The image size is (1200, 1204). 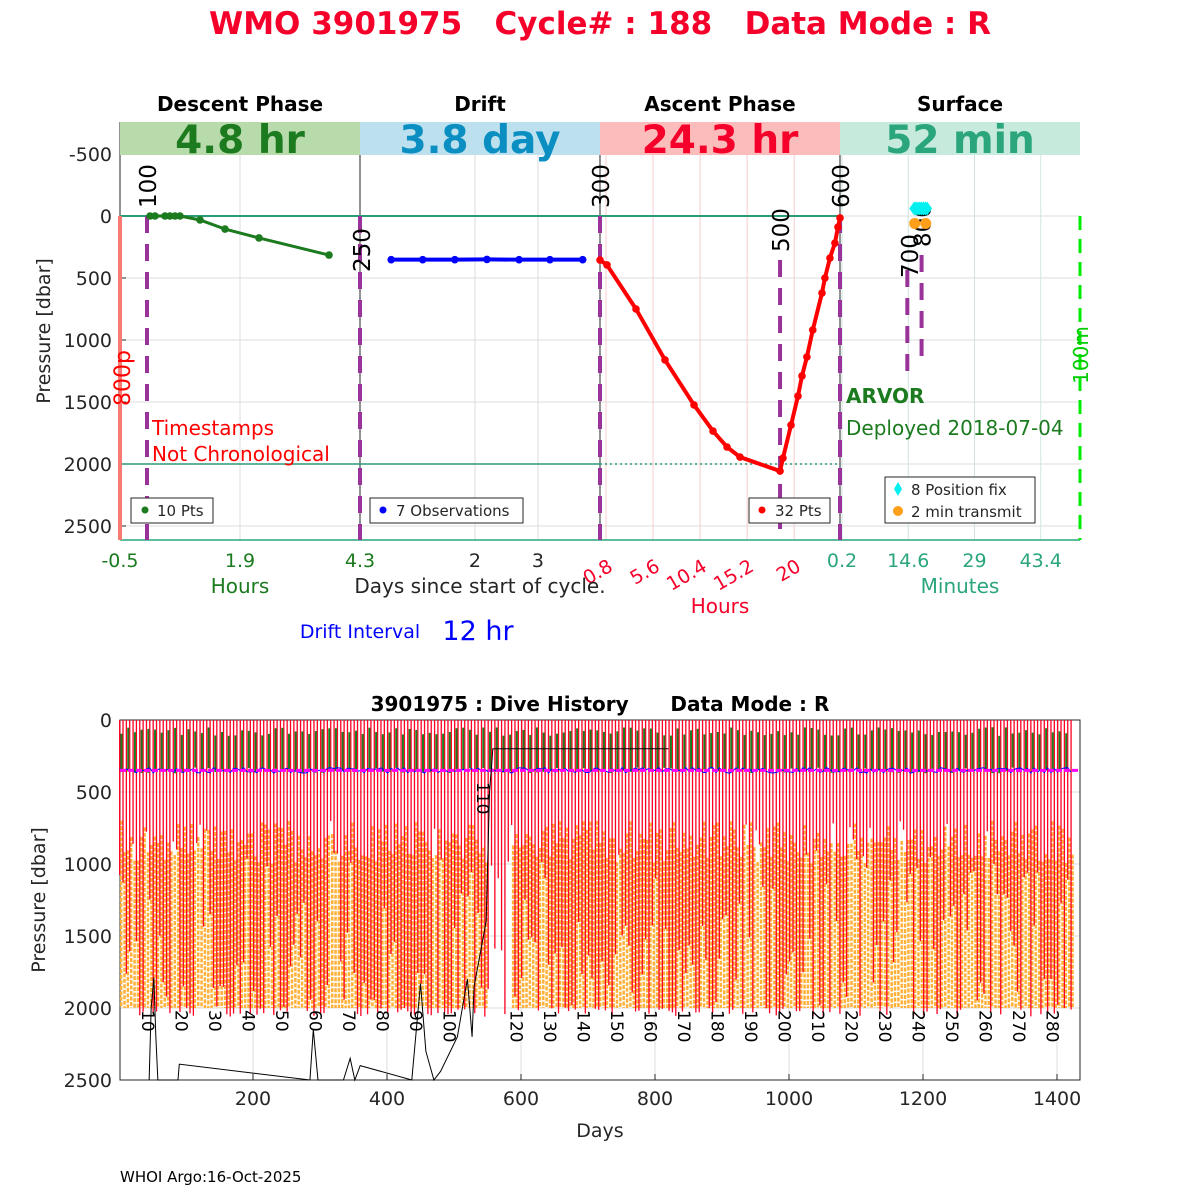 What do you see at coordinates (88, 465) in the screenshot?
I see `y-tick-label: 2000` at bounding box center [88, 465].